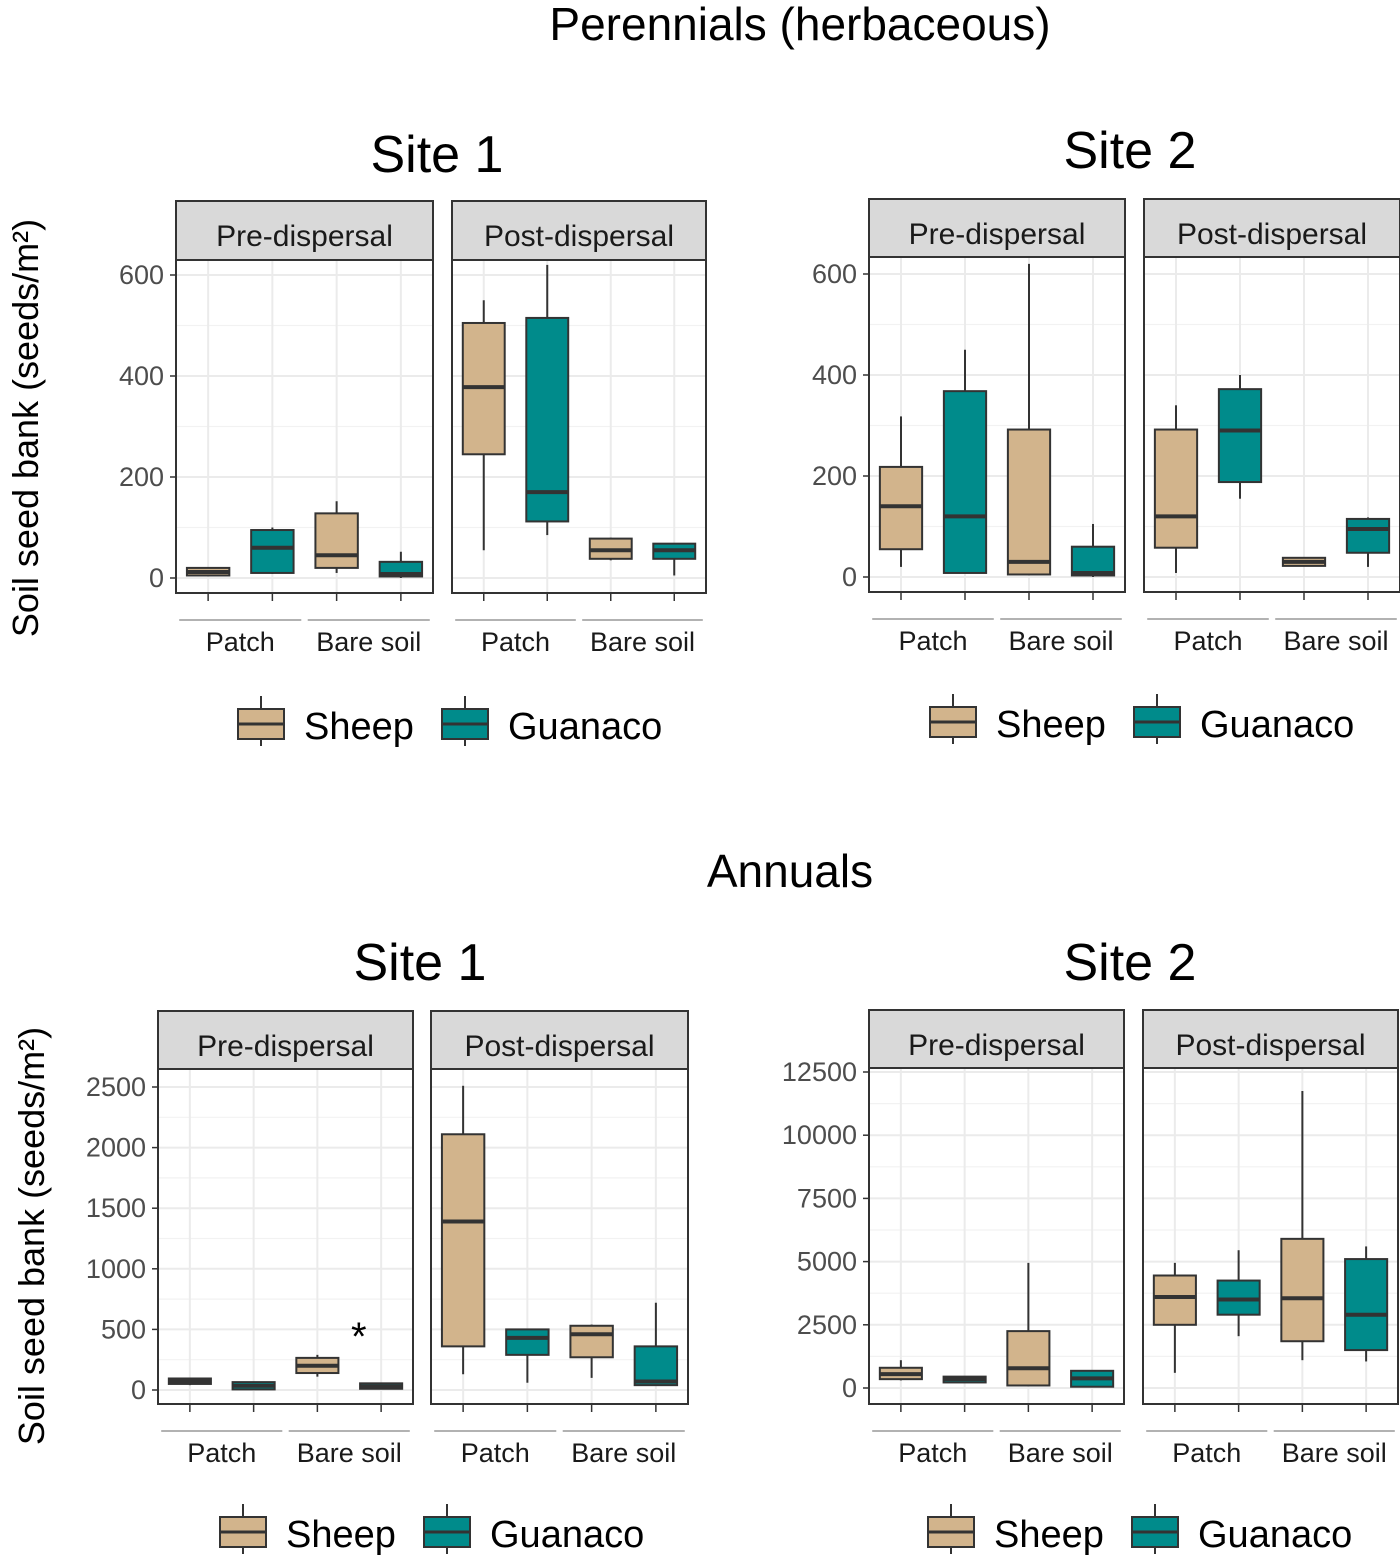  I want to click on y-tick-label: 1500, so click(116, 1208).